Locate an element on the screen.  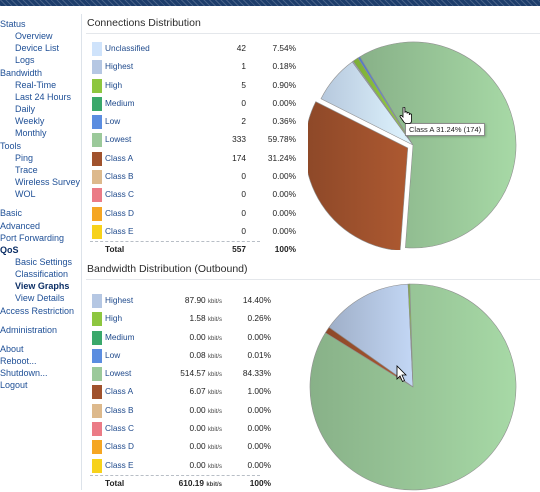
connections-slice-lowest is located at coordinates (438, 145).